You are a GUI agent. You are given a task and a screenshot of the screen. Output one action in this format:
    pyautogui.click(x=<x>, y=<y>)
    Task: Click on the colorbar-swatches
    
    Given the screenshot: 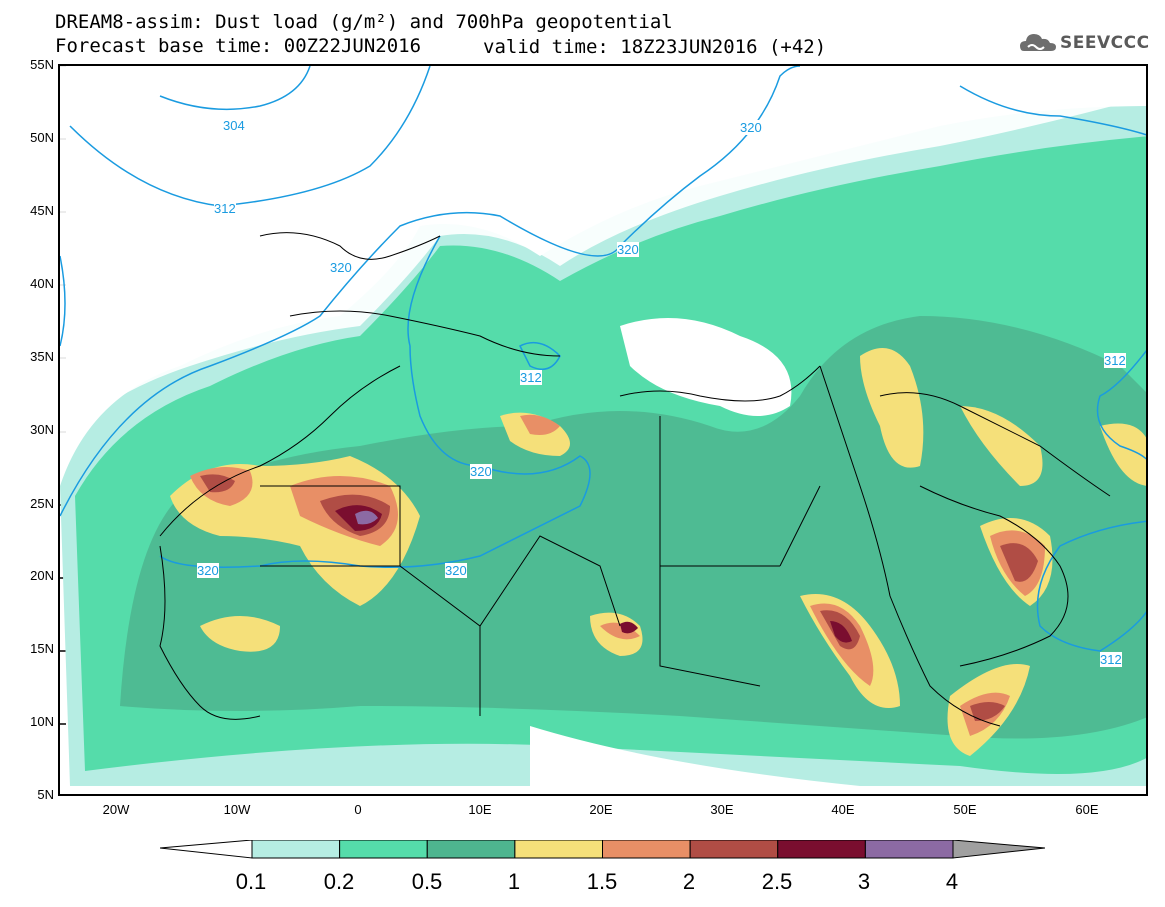 What is the action you would take?
    pyautogui.click(x=602, y=849)
    